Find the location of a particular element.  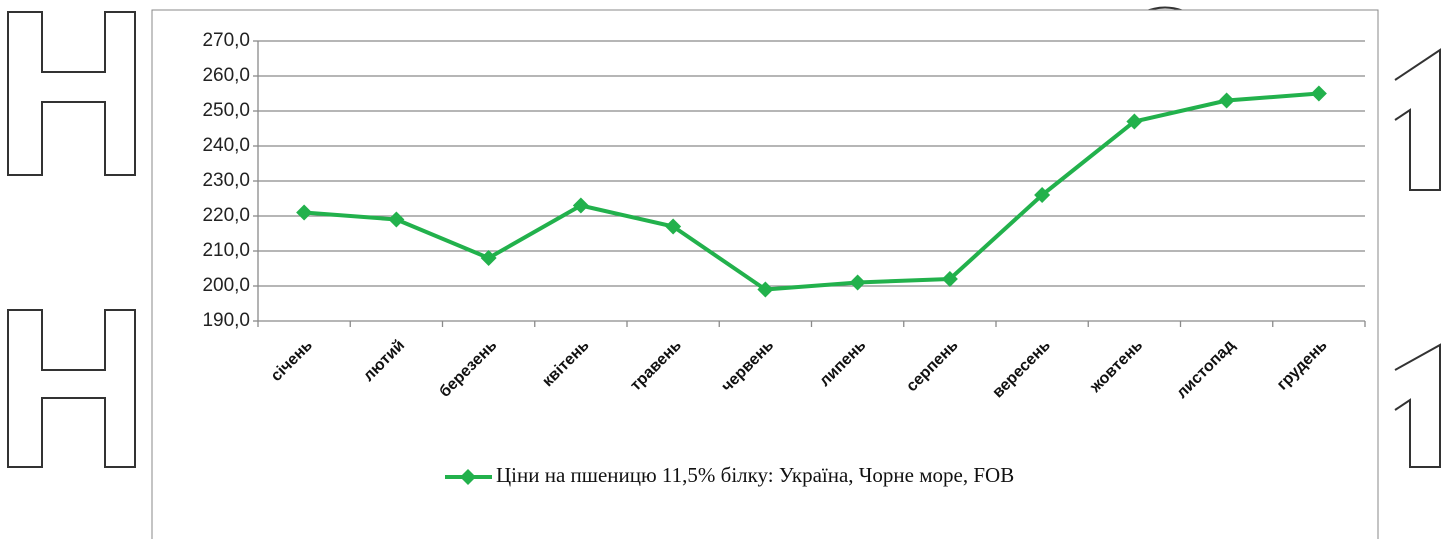

y-tick-label: 220,0 is located at coordinates (226, 215).